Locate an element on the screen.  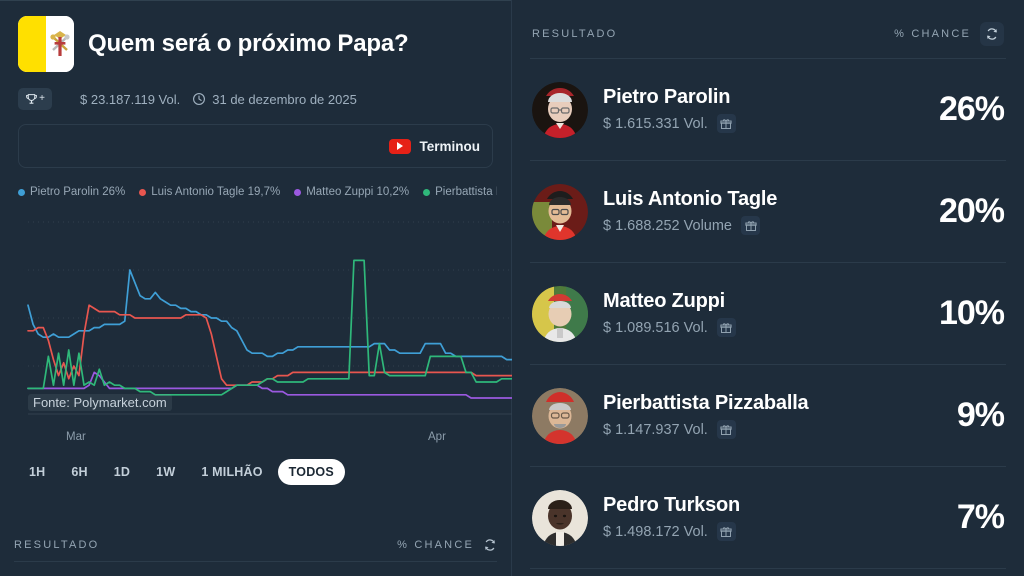
outcome-chance: 7% is located at coordinates (980, 517).